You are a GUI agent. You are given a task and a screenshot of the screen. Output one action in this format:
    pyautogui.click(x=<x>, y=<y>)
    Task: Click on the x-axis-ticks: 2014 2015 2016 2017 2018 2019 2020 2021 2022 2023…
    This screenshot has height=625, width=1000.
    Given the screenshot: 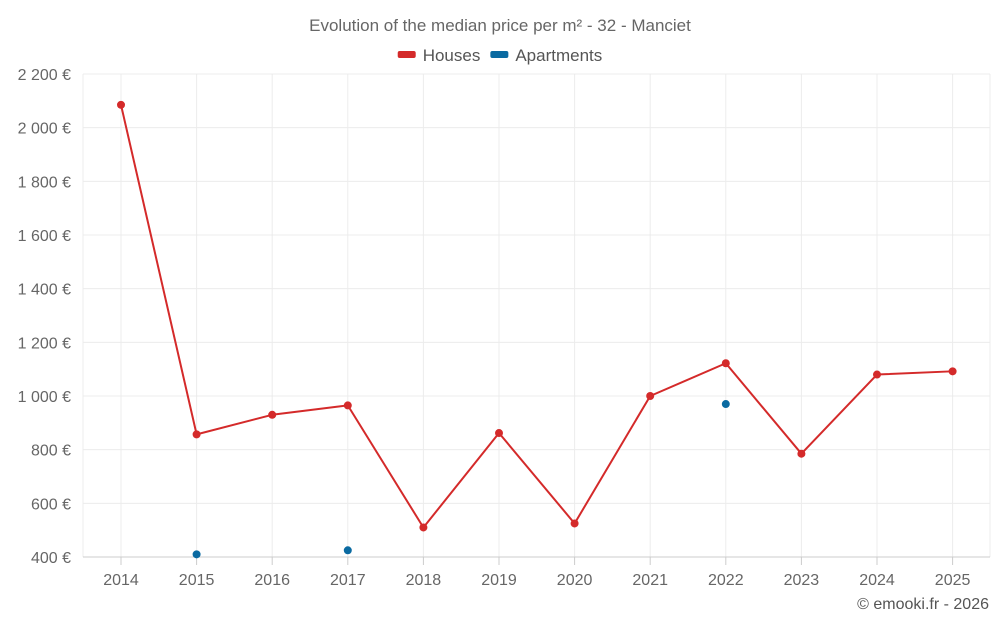 What is the action you would take?
    pyautogui.click(x=536, y=573)
    